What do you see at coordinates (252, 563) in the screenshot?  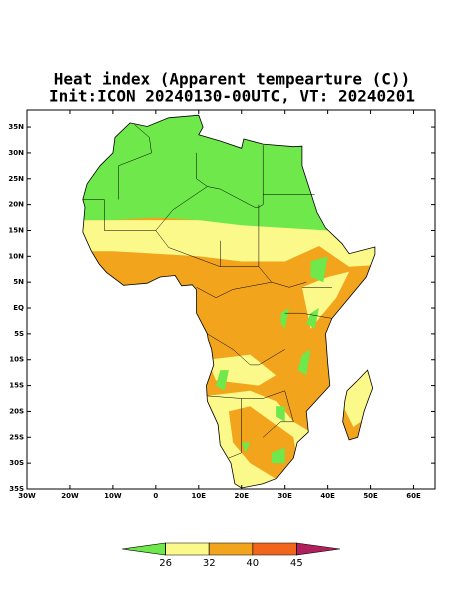 I see `colorbar-label: 40` at bounding box center [252, 563].